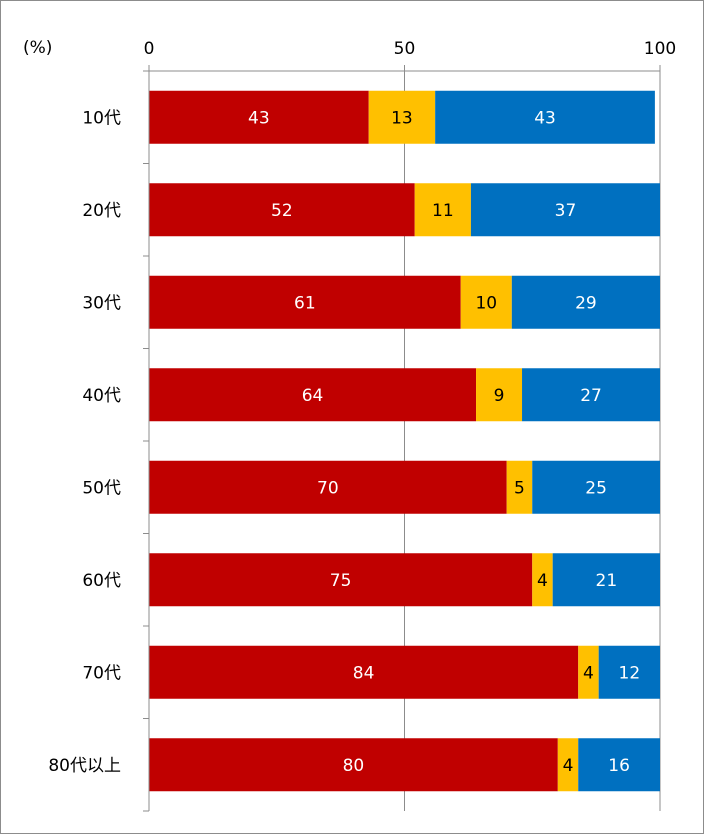  What do you see at coordinates (101, 118) in the screenshot?
I see `category-label: 10代` at bounding box center [101, 118].